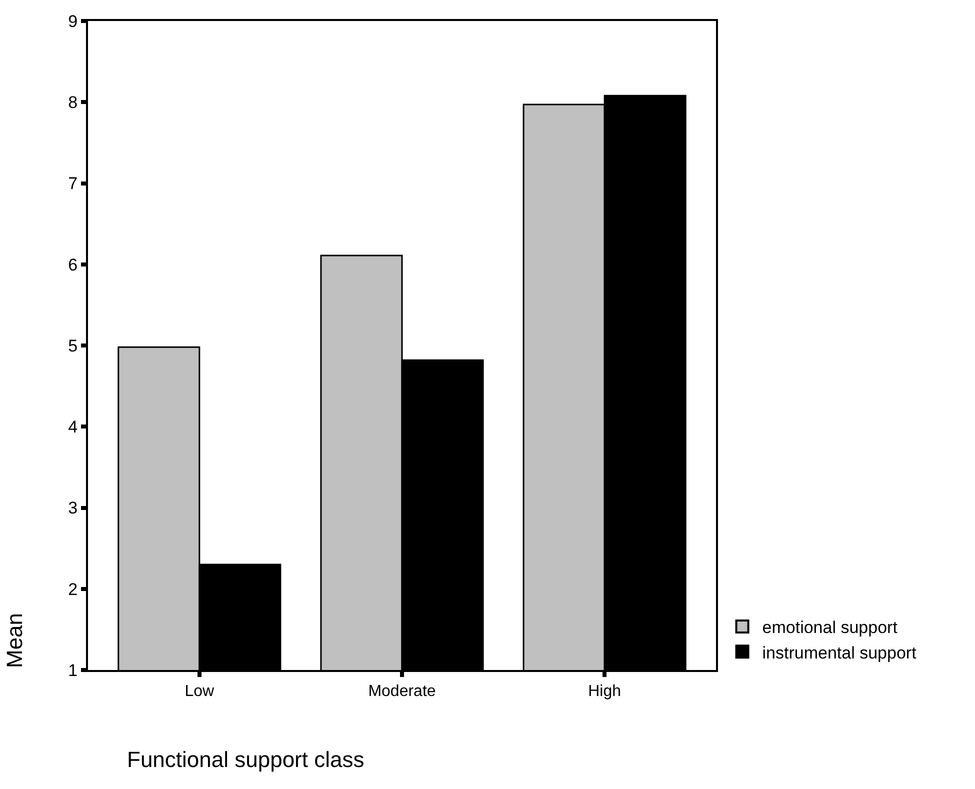 Image resolution: width=975 pixels, height=789 pixels. I want to click on x-tick-label: Moderate, so click(402, 691).